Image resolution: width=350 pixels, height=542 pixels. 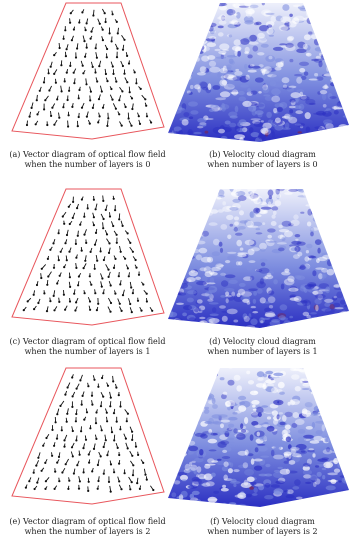 I want to click on cloud-sector, so click(x=258, y=258).